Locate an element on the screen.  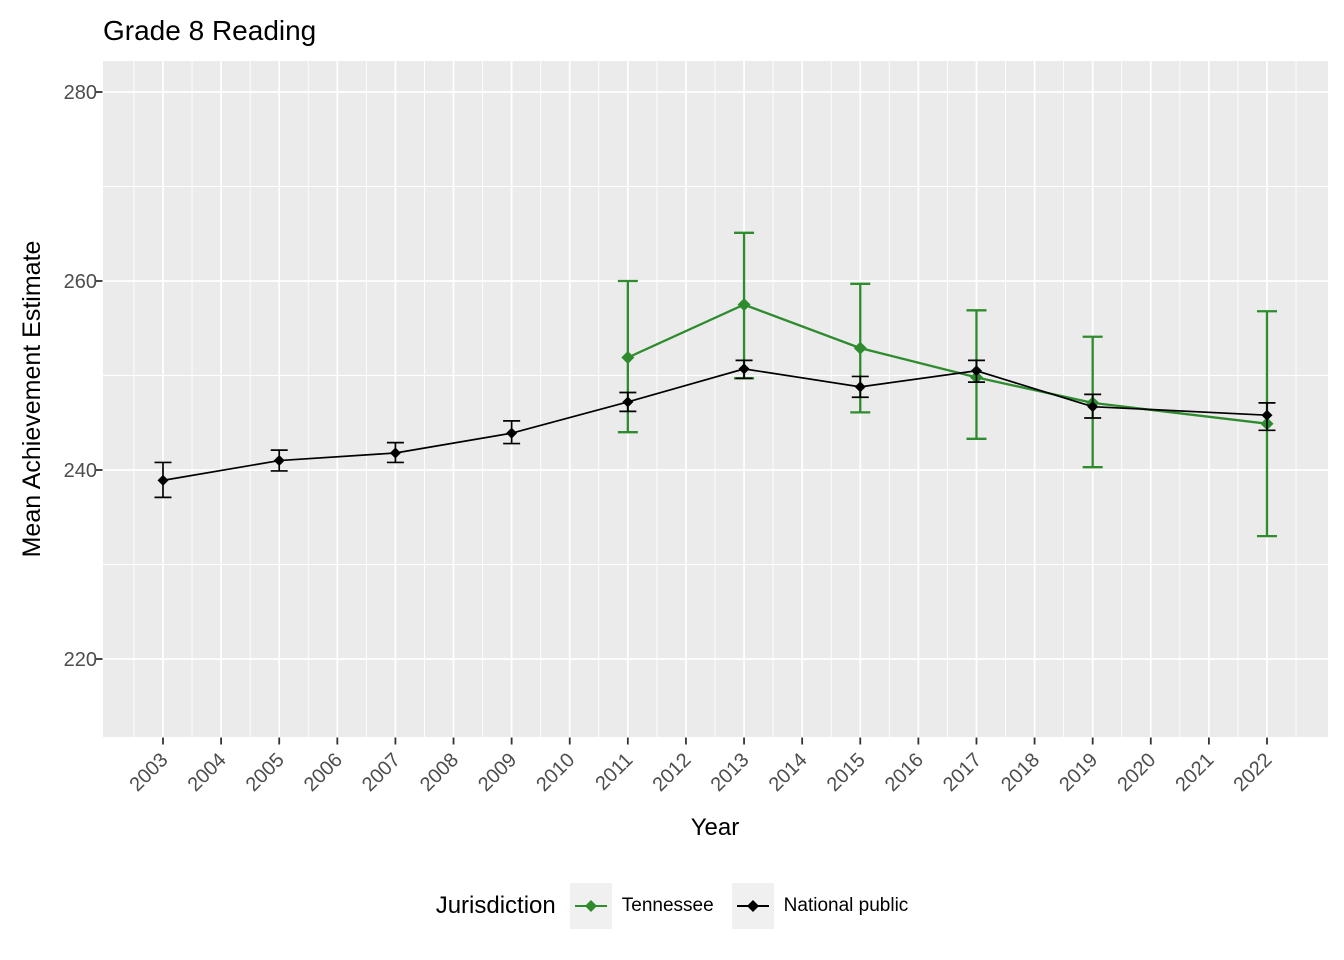
legend-label: Tennessee is located at coordinates (667, 905).